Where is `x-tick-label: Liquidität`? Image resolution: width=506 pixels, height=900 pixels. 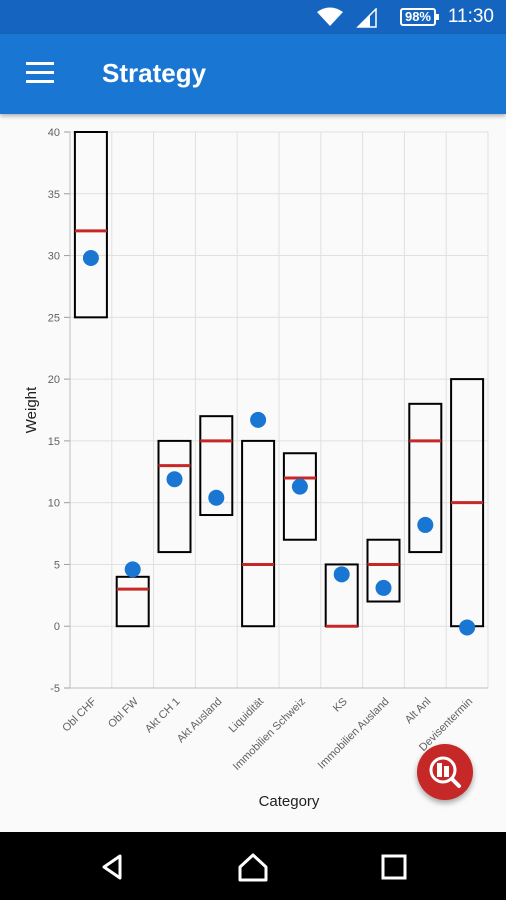 x-tick-label: Liquidität is located at coordinates (247, 716).